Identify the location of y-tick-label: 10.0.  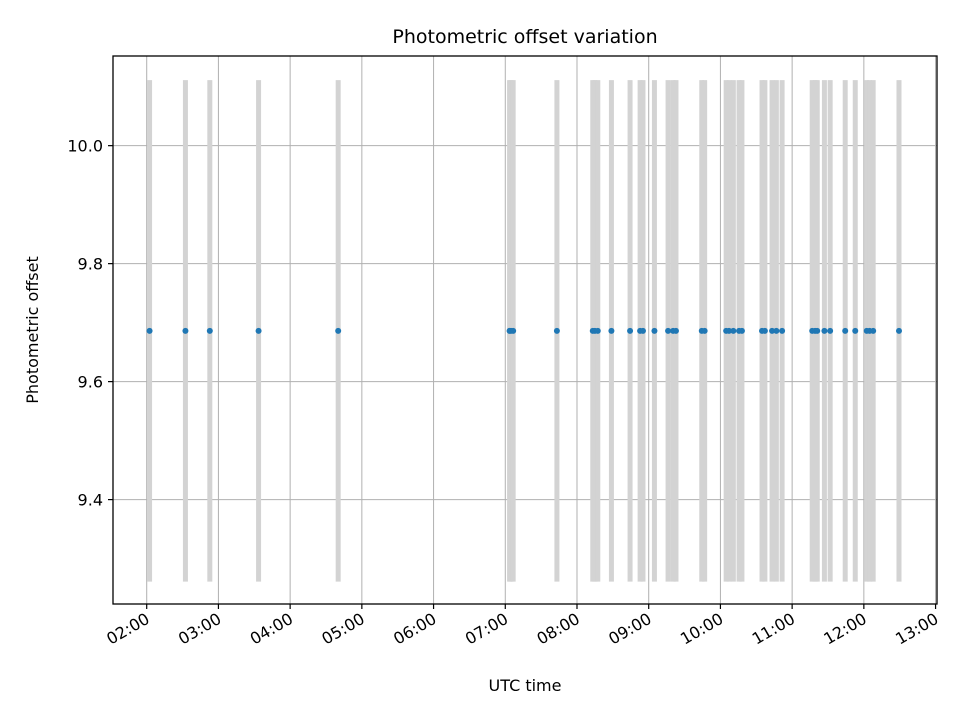
(85, 146).